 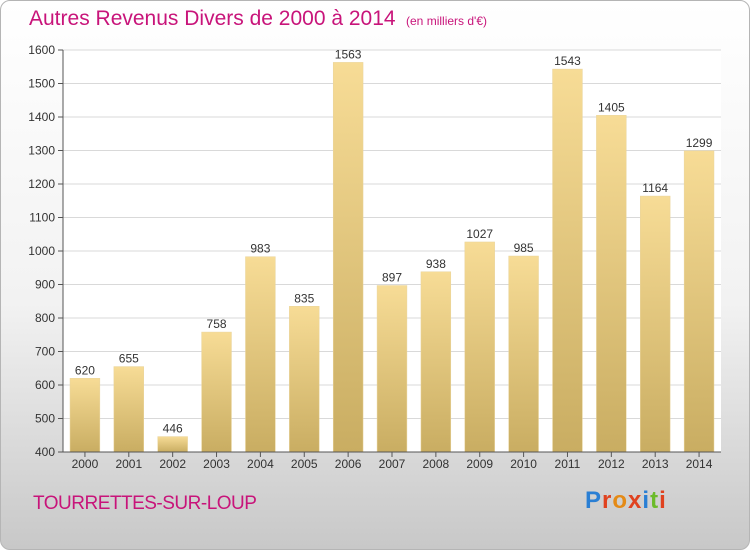 What do you see at coordinates (304, 464) in the screenshot?
I see `x-tick-label: 2005` at bounding box center [304, 464].